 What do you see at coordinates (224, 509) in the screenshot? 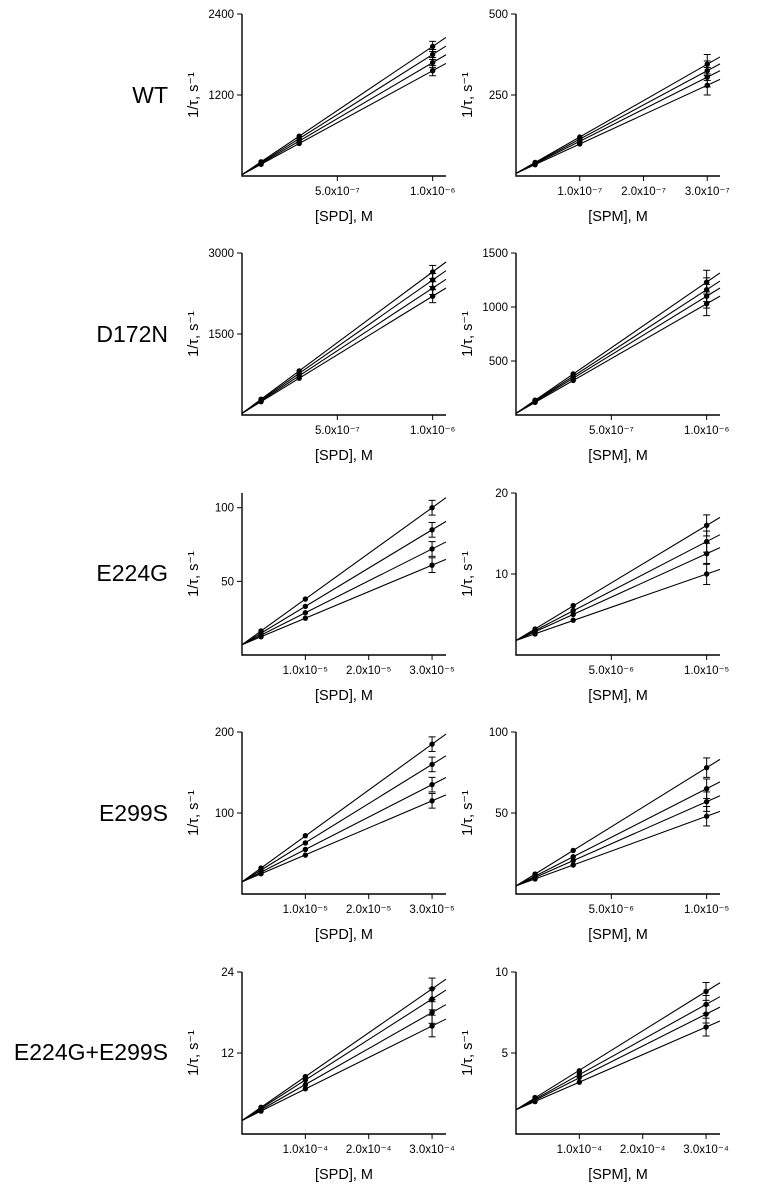
I see `y-tick-label: 100` at bounding box center [224, 509].